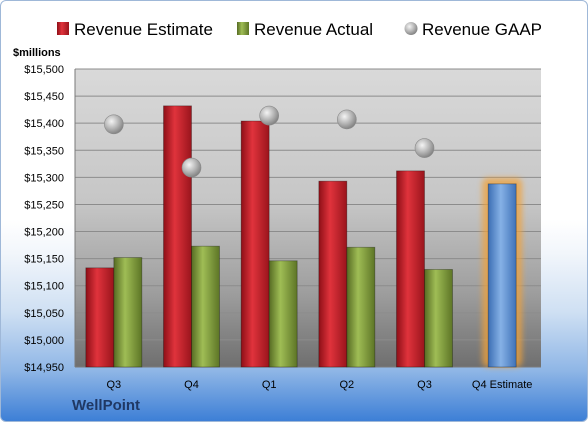 The height and width of the screenshot is (422, 588). What do you see at coordinates (502, 385) in the screenshot?
I see `x-tick-label: Q4 Estimate` at bounding box center [502, 385].